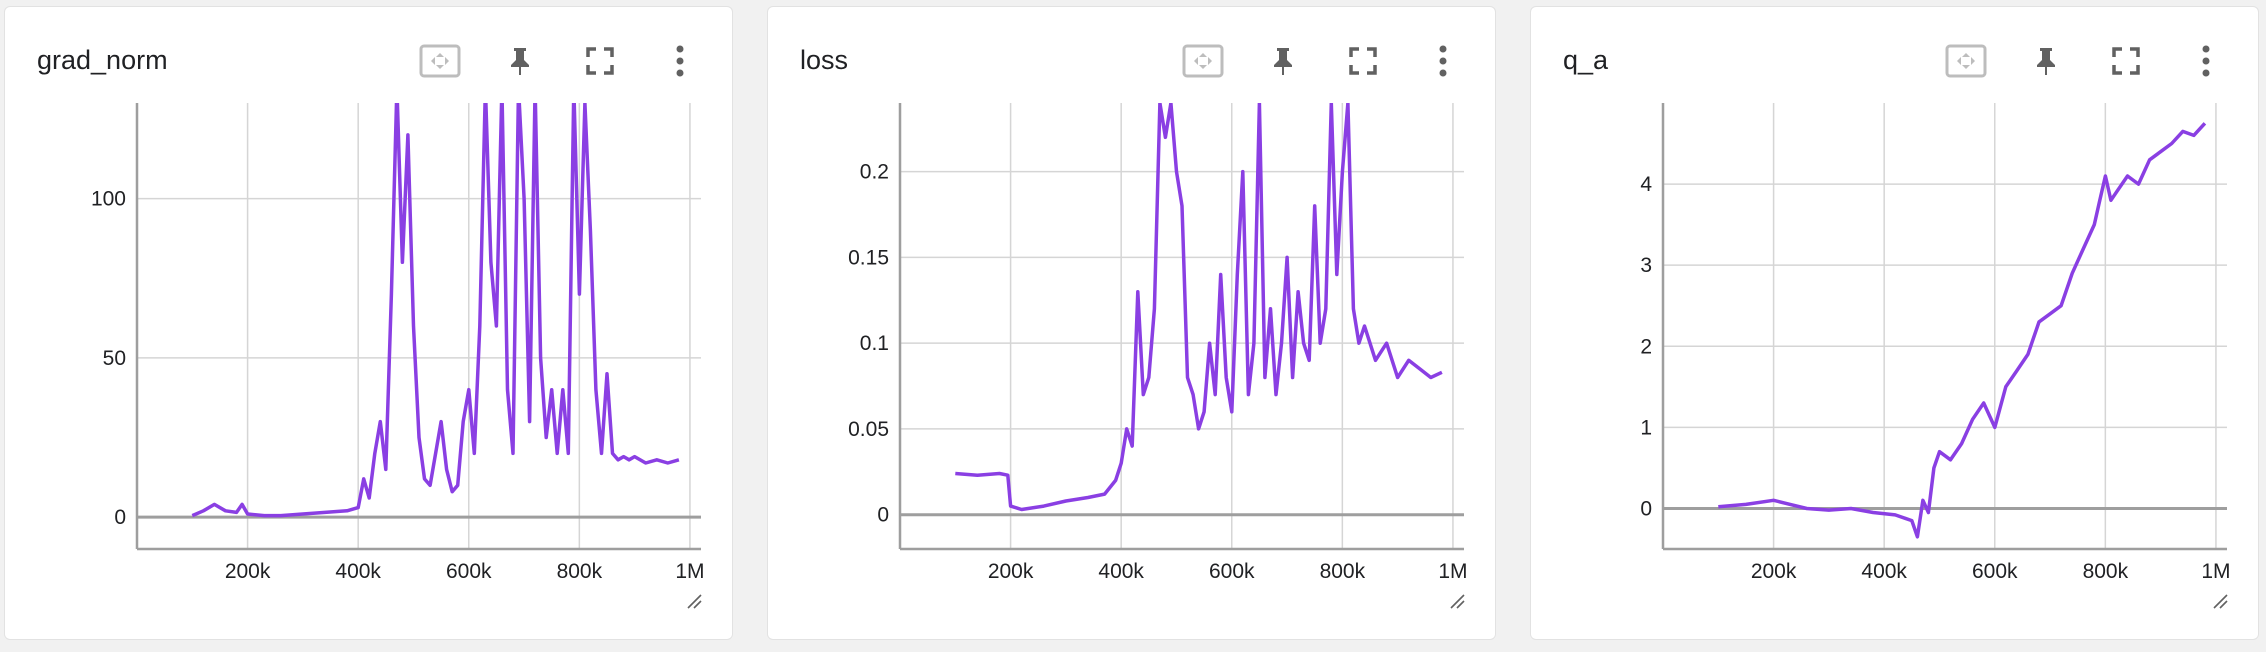  I want to click on chart-title: grad_norm, so click(102, 60).